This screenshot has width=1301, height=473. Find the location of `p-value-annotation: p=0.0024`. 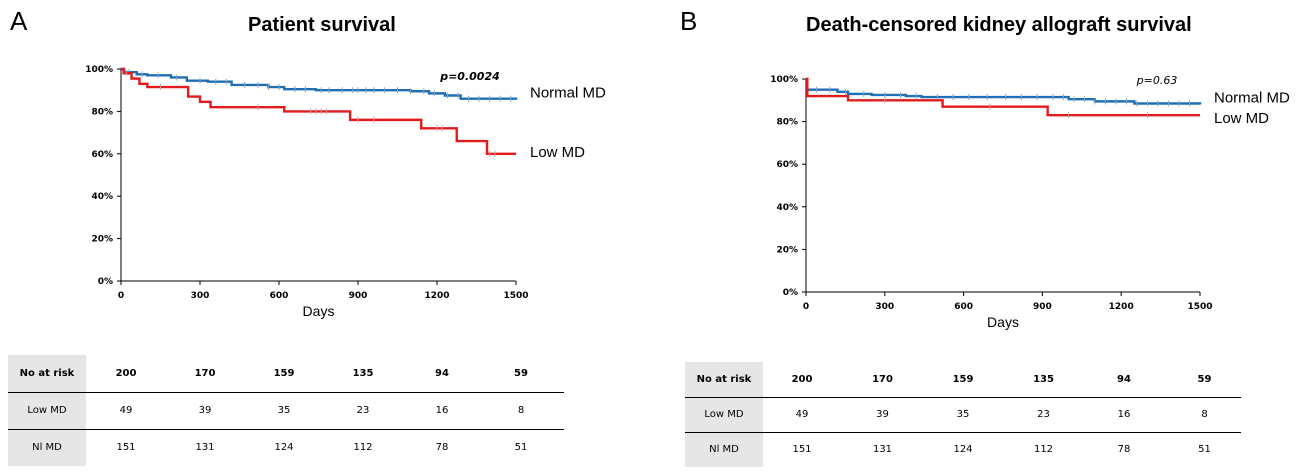

p-value-annotation: p=0.0024 is located at coordinates (469, 76).